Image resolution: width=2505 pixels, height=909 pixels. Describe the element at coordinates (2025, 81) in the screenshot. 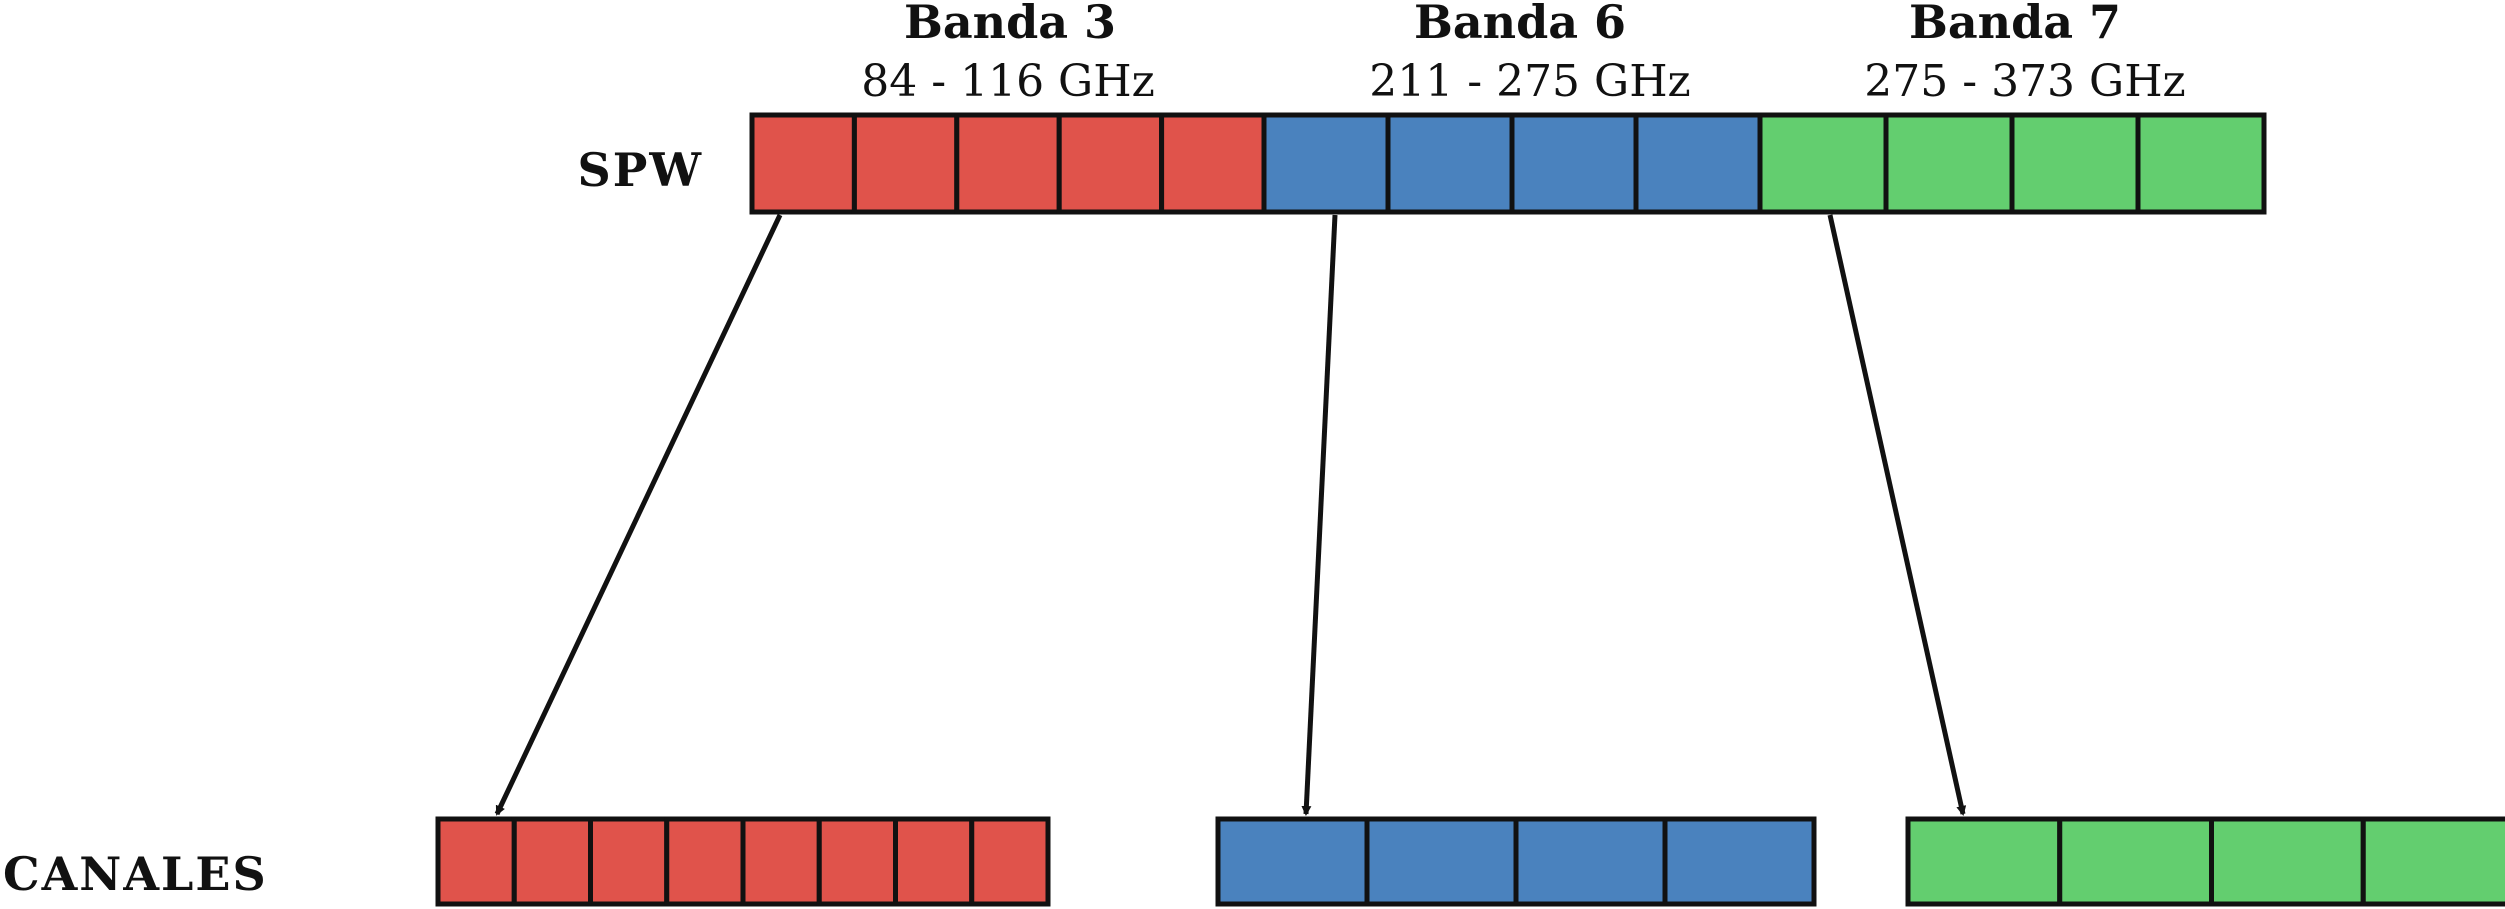

I see `band-7-range: 275 - 373 GHz` at that location.